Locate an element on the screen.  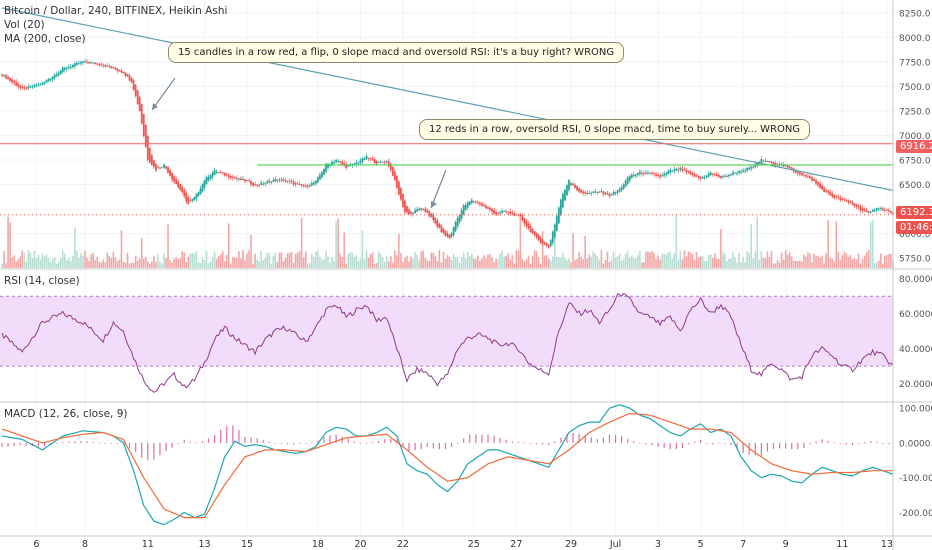
price-tick-label: 8000.0 is located at coordinates (915, 39).